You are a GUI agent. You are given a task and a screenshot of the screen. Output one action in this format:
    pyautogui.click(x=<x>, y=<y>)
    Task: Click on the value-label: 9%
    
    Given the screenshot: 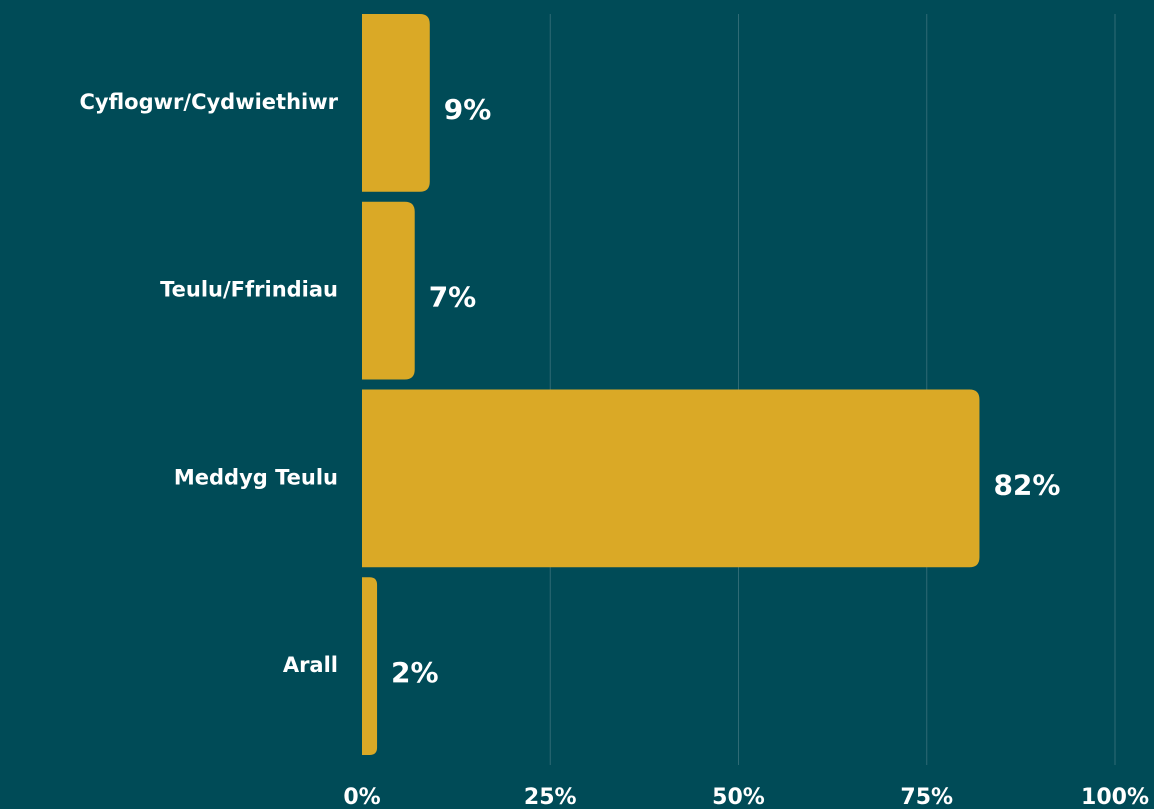 What is the action you would take?
    pyautogui.click(x=468, y=109)
    